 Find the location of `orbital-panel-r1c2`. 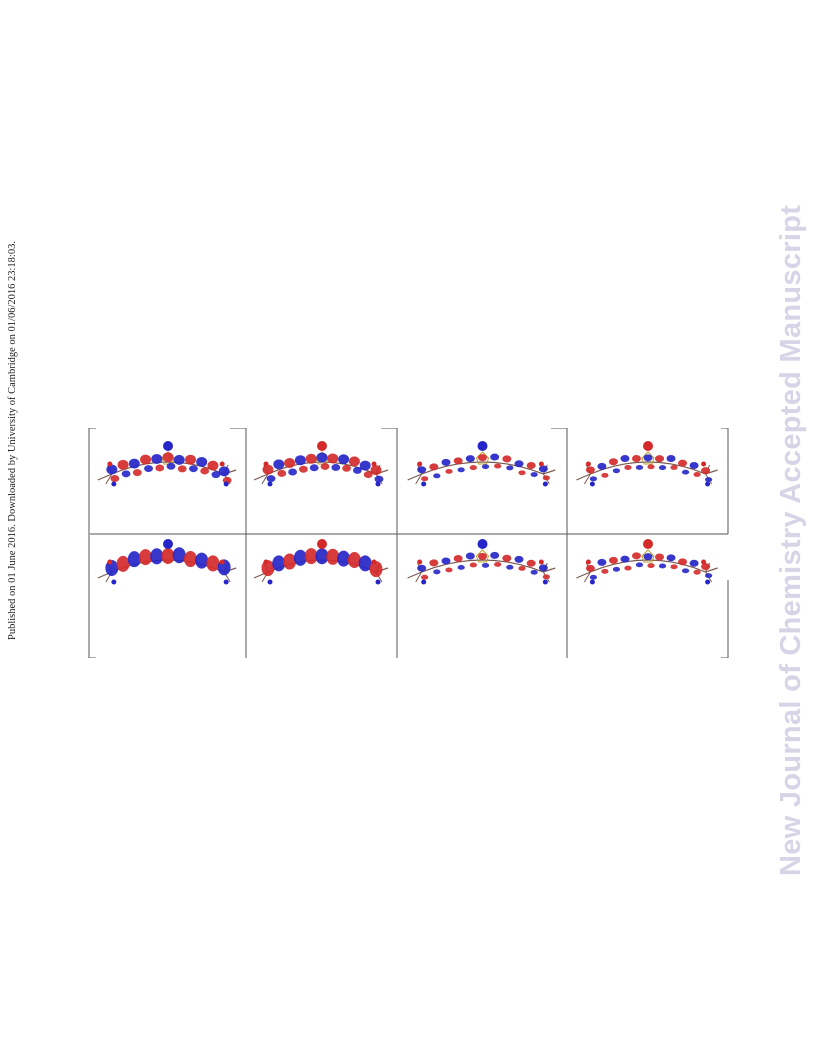

orbital-panel-r1c2 is located at coordinates (321, 464).